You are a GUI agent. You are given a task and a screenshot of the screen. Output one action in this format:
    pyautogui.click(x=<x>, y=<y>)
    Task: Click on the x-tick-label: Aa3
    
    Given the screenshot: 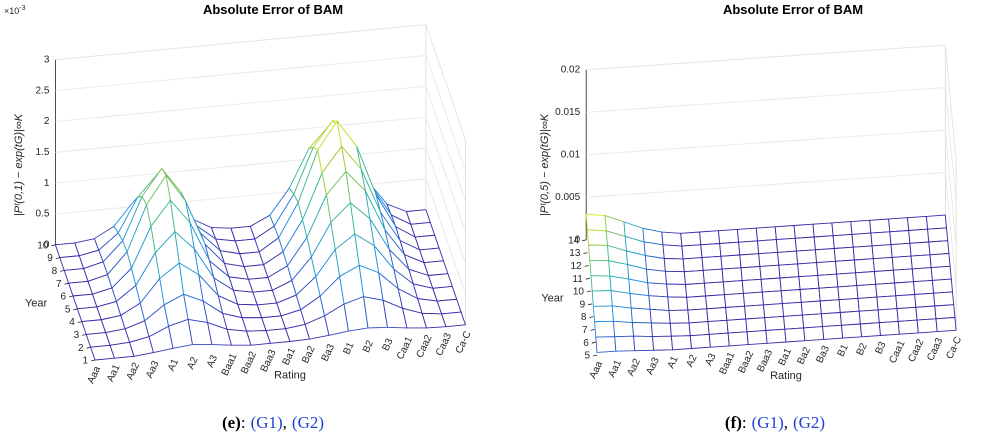 What is the action you would take?
    pyautogui.click(x=653, y=365)
    